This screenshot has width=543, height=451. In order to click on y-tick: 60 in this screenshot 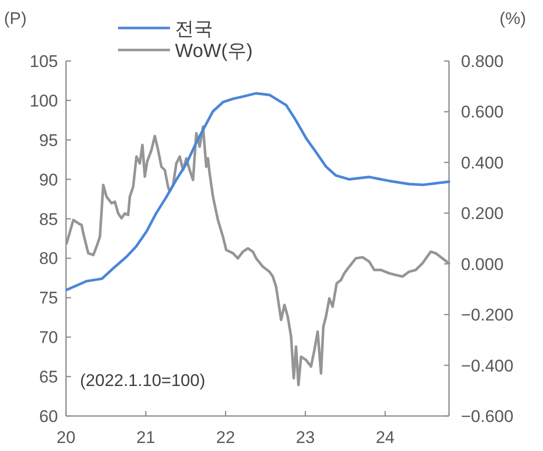, I will do `click(48, 416)`.